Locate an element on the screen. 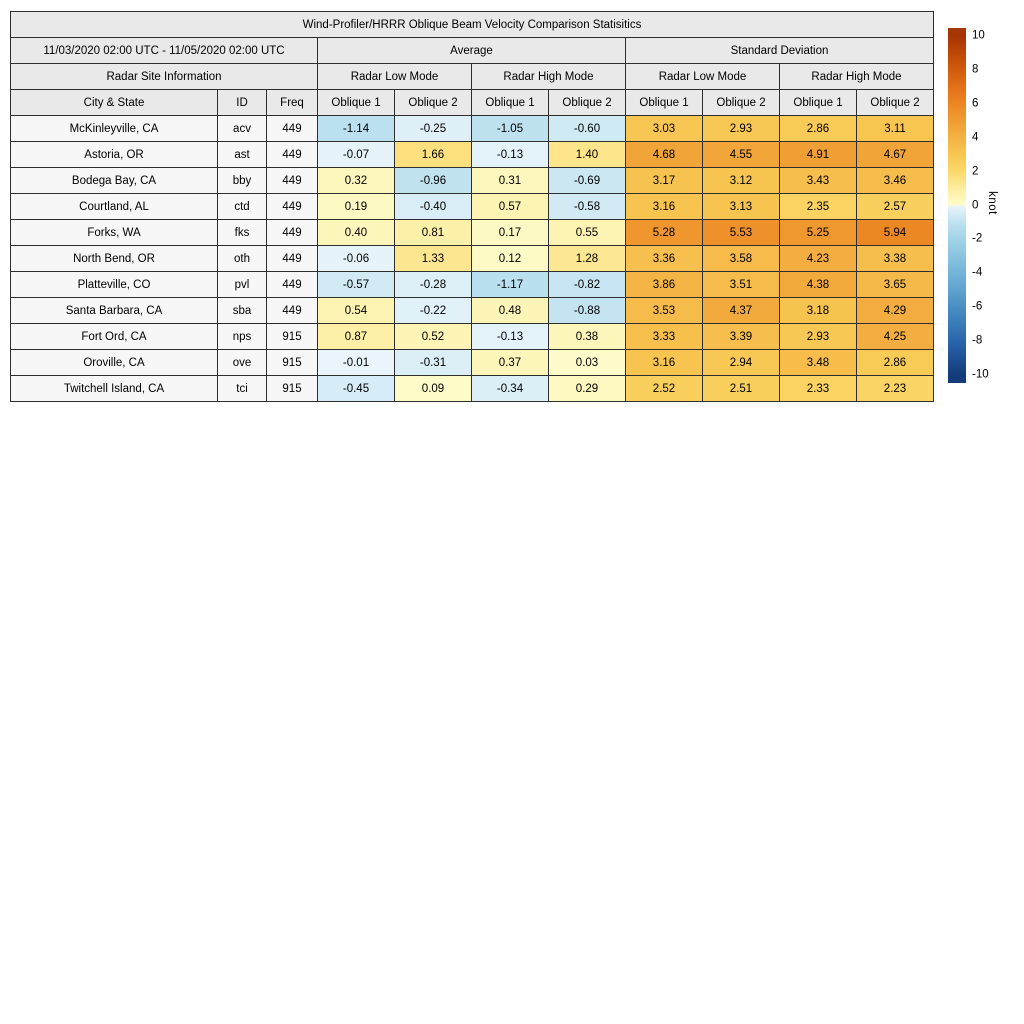 The image size is (1024, 1024). colorbar-tick-label: -2 is located at coordinates (977, 238).